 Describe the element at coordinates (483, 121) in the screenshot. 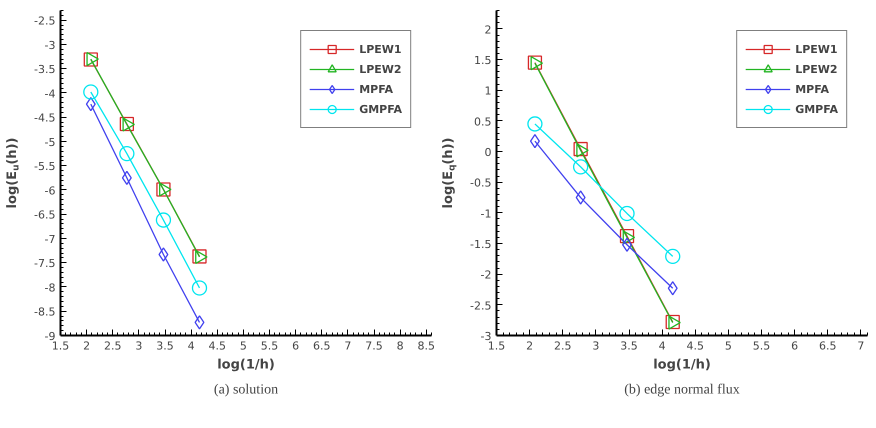

I see `y-tick-label: 0.5` at that location.